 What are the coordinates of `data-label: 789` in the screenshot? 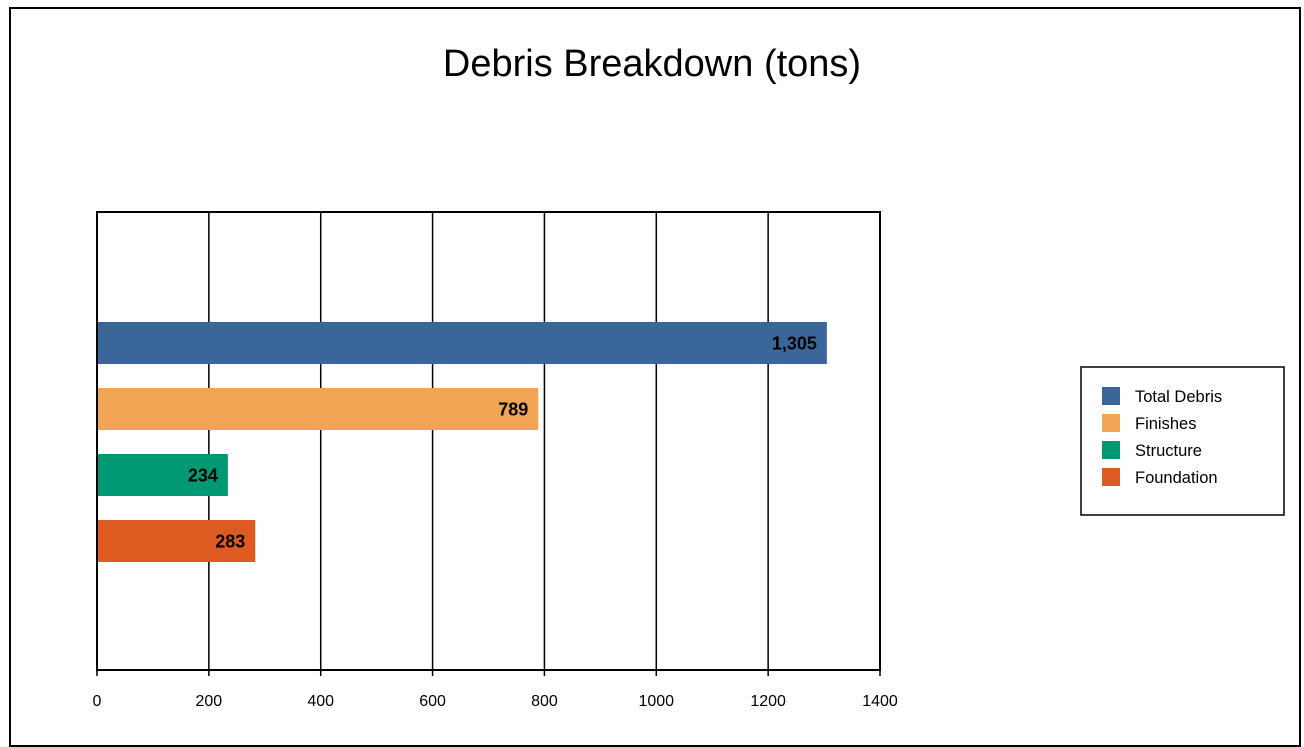 It's located at (513, 410).